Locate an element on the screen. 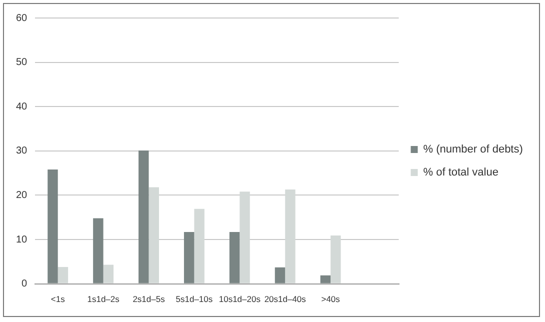 The width and height of the screenshot is (545, 322). y-tick-label: 20 is located at coordinates (22, 195).